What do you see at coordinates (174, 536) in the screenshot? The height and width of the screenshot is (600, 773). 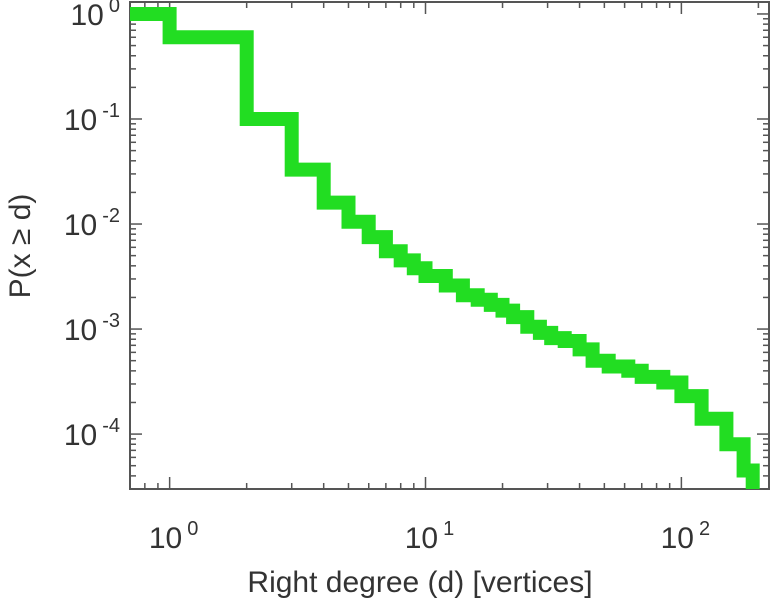 I see `x-tick-label: 10 0` at bounding box center [174, 536].